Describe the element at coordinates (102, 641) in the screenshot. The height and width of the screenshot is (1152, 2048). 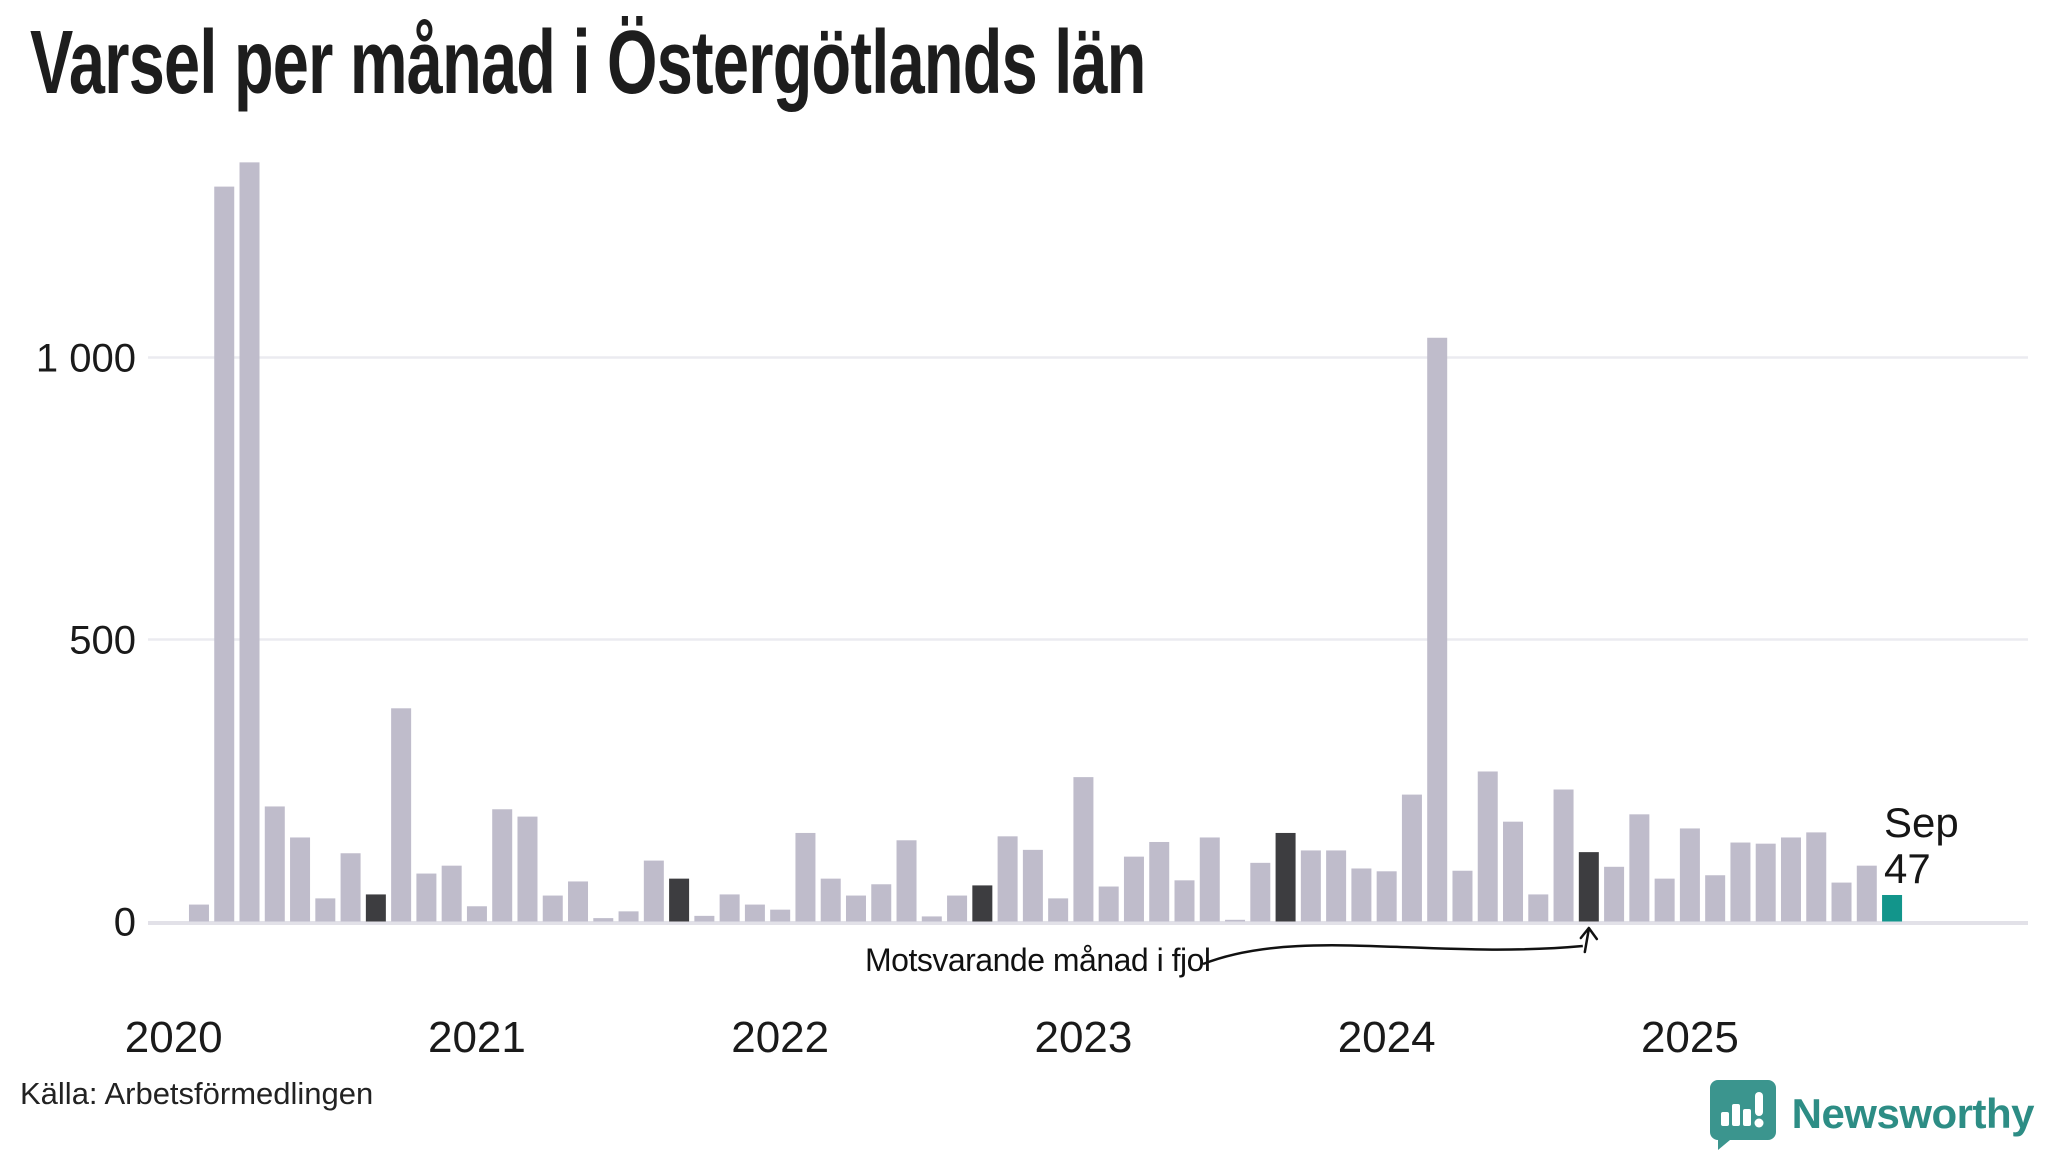
I see `y-axis-tick-500: 500` at that location.